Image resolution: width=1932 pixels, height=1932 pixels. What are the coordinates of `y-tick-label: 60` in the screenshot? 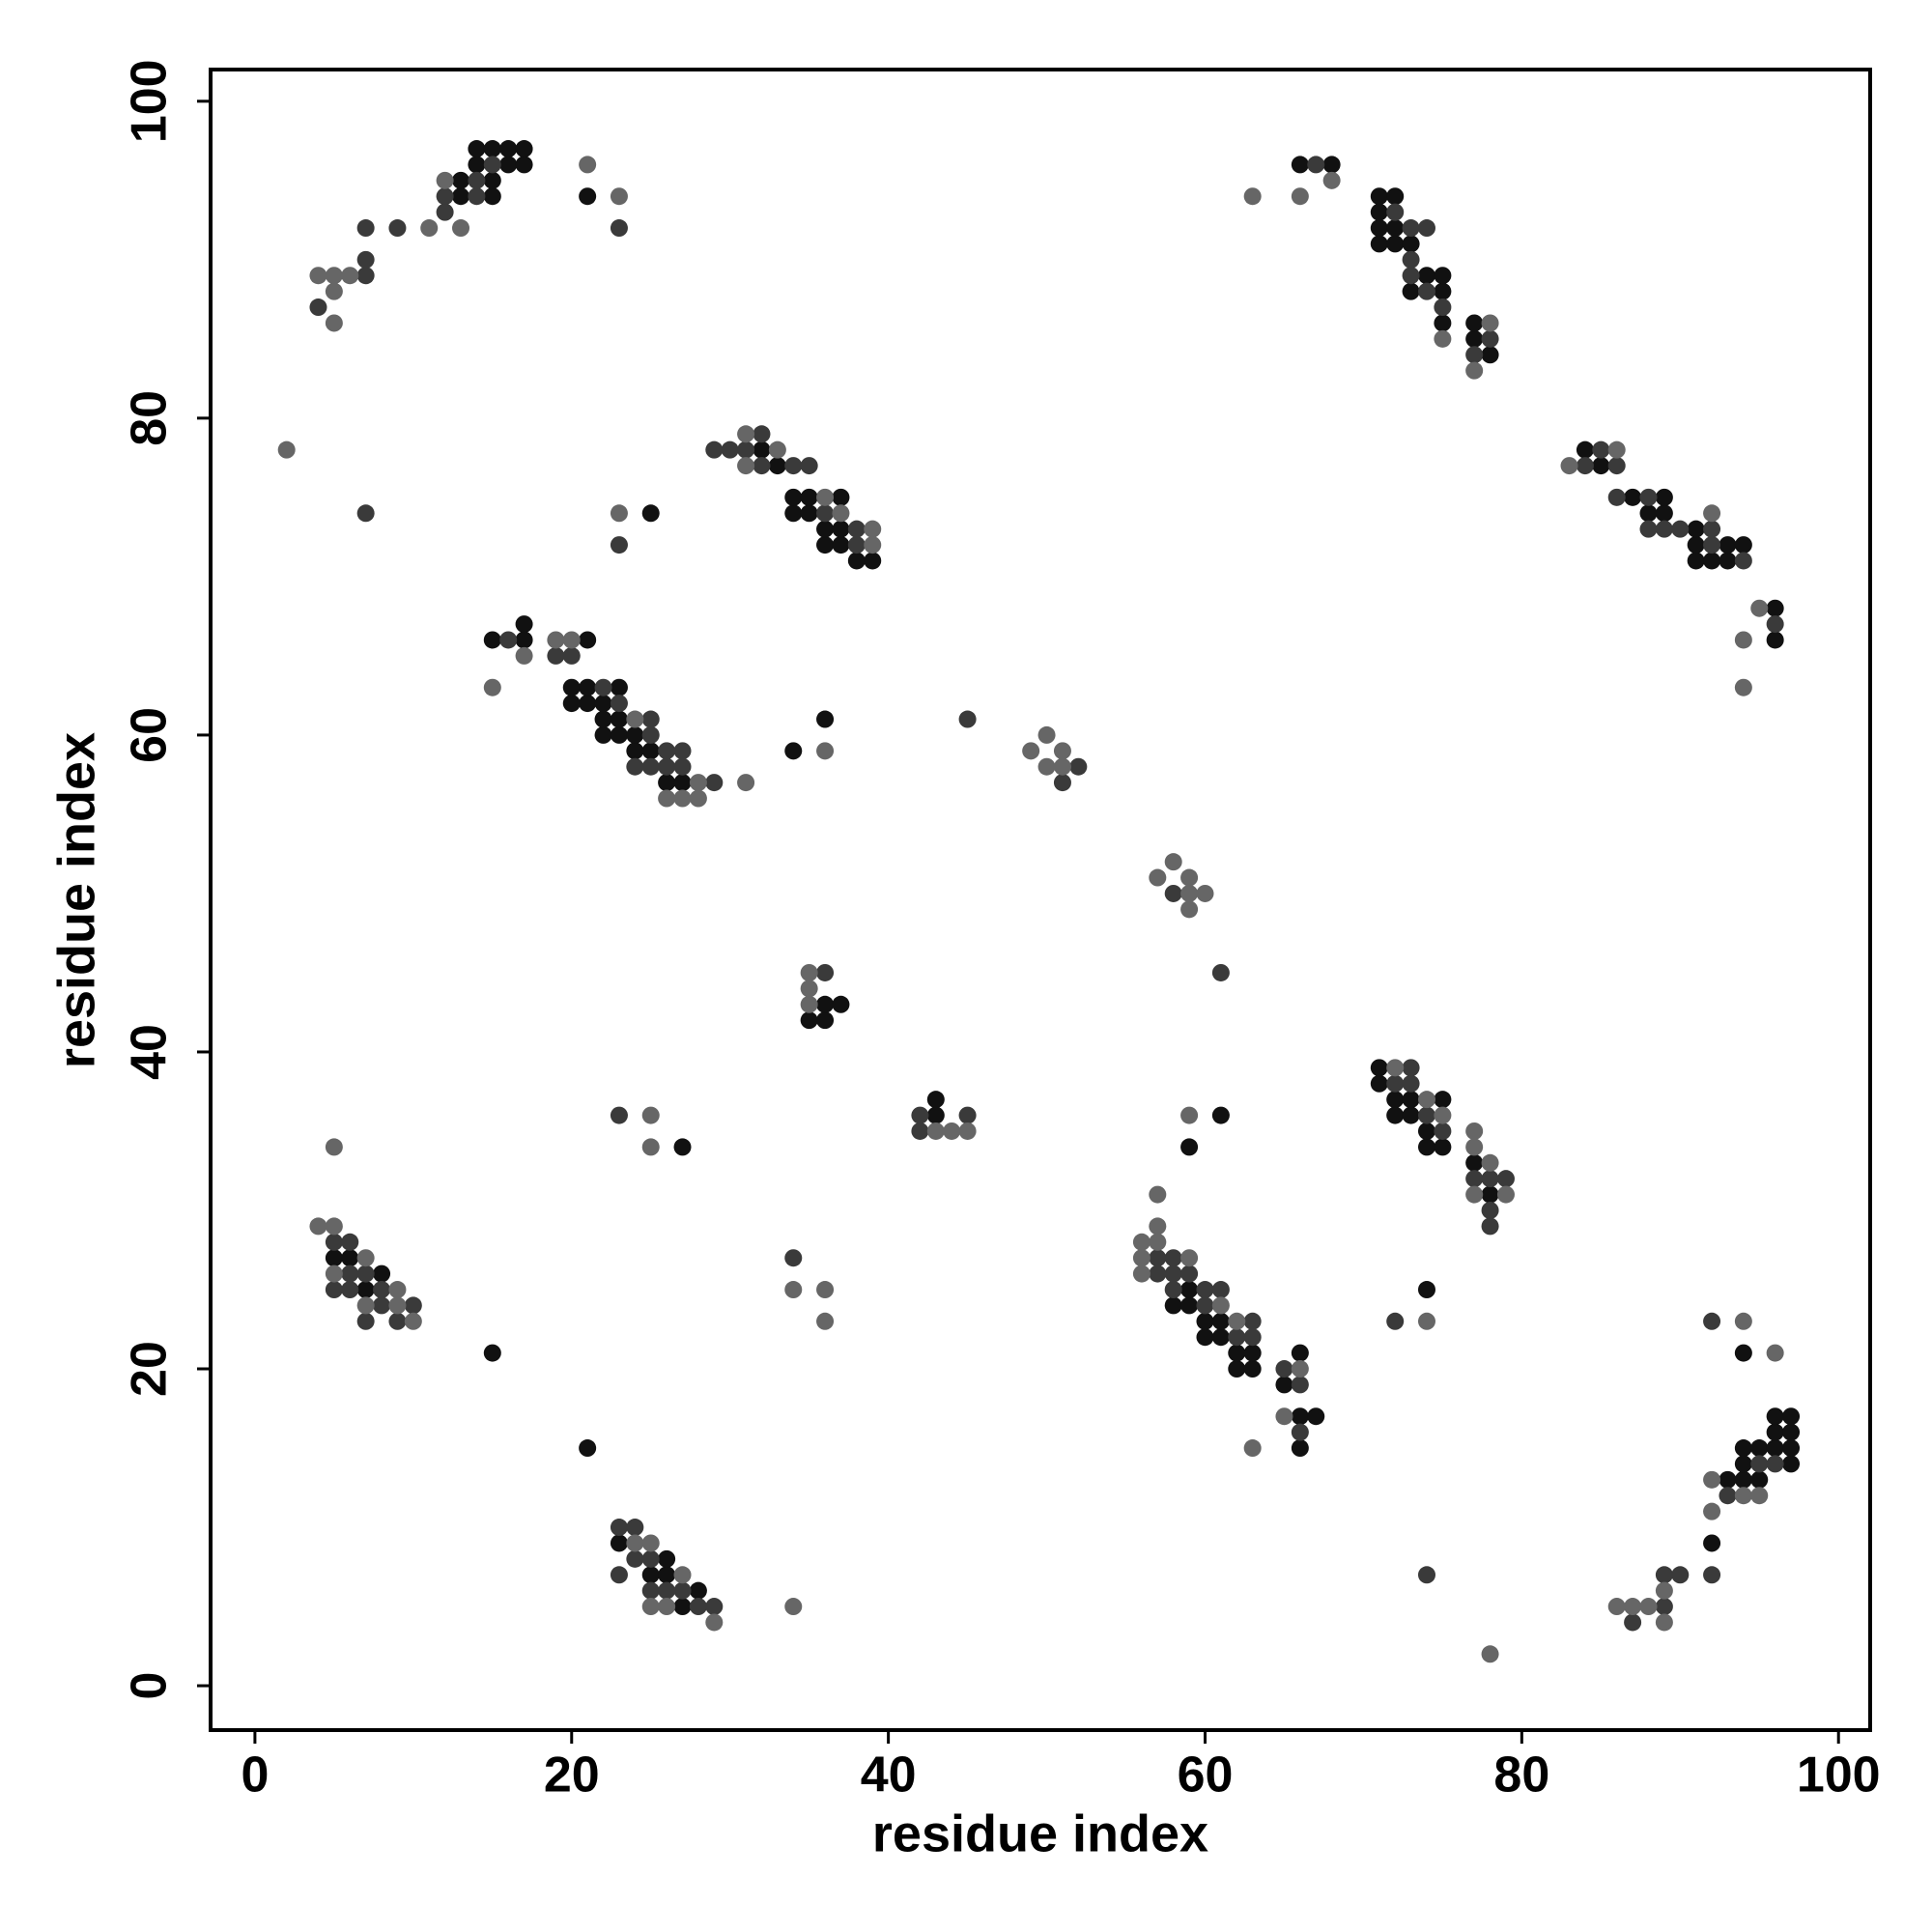 It's located at (150, 735).